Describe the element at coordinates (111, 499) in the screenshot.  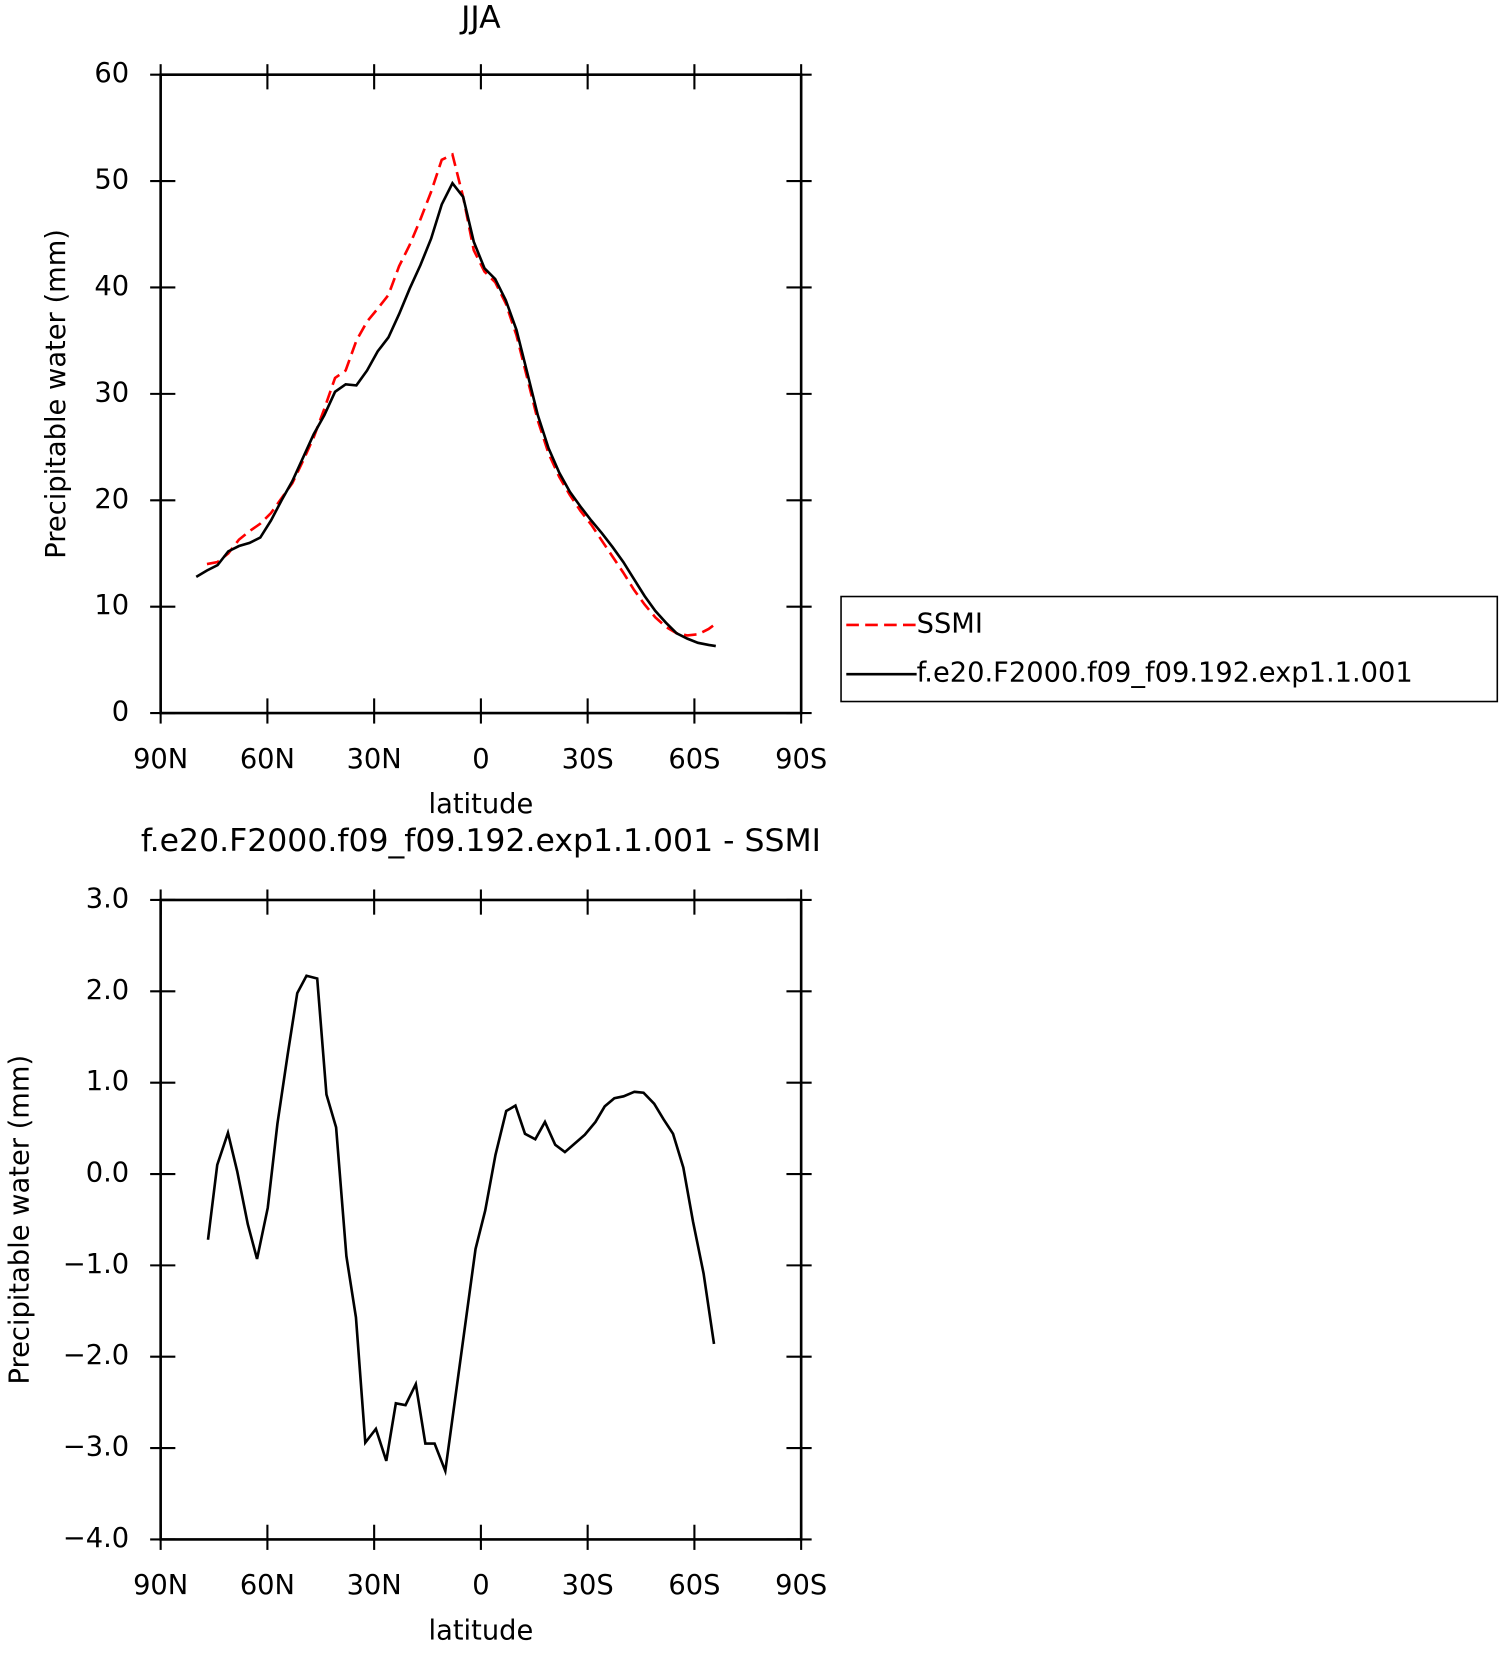
I see `y-tick-label: 20` at that location.